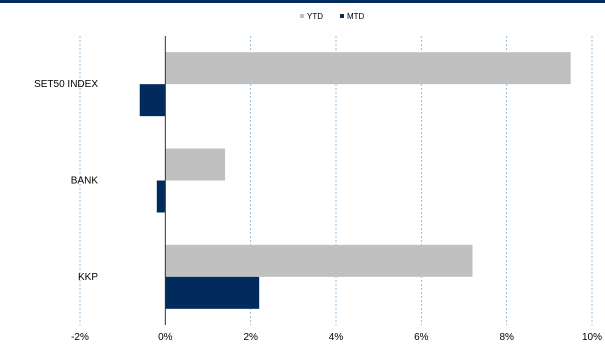 The image size is (605, 344). I want to click on category-label-set50-index: SET50 INDEX, so click(66, 84).